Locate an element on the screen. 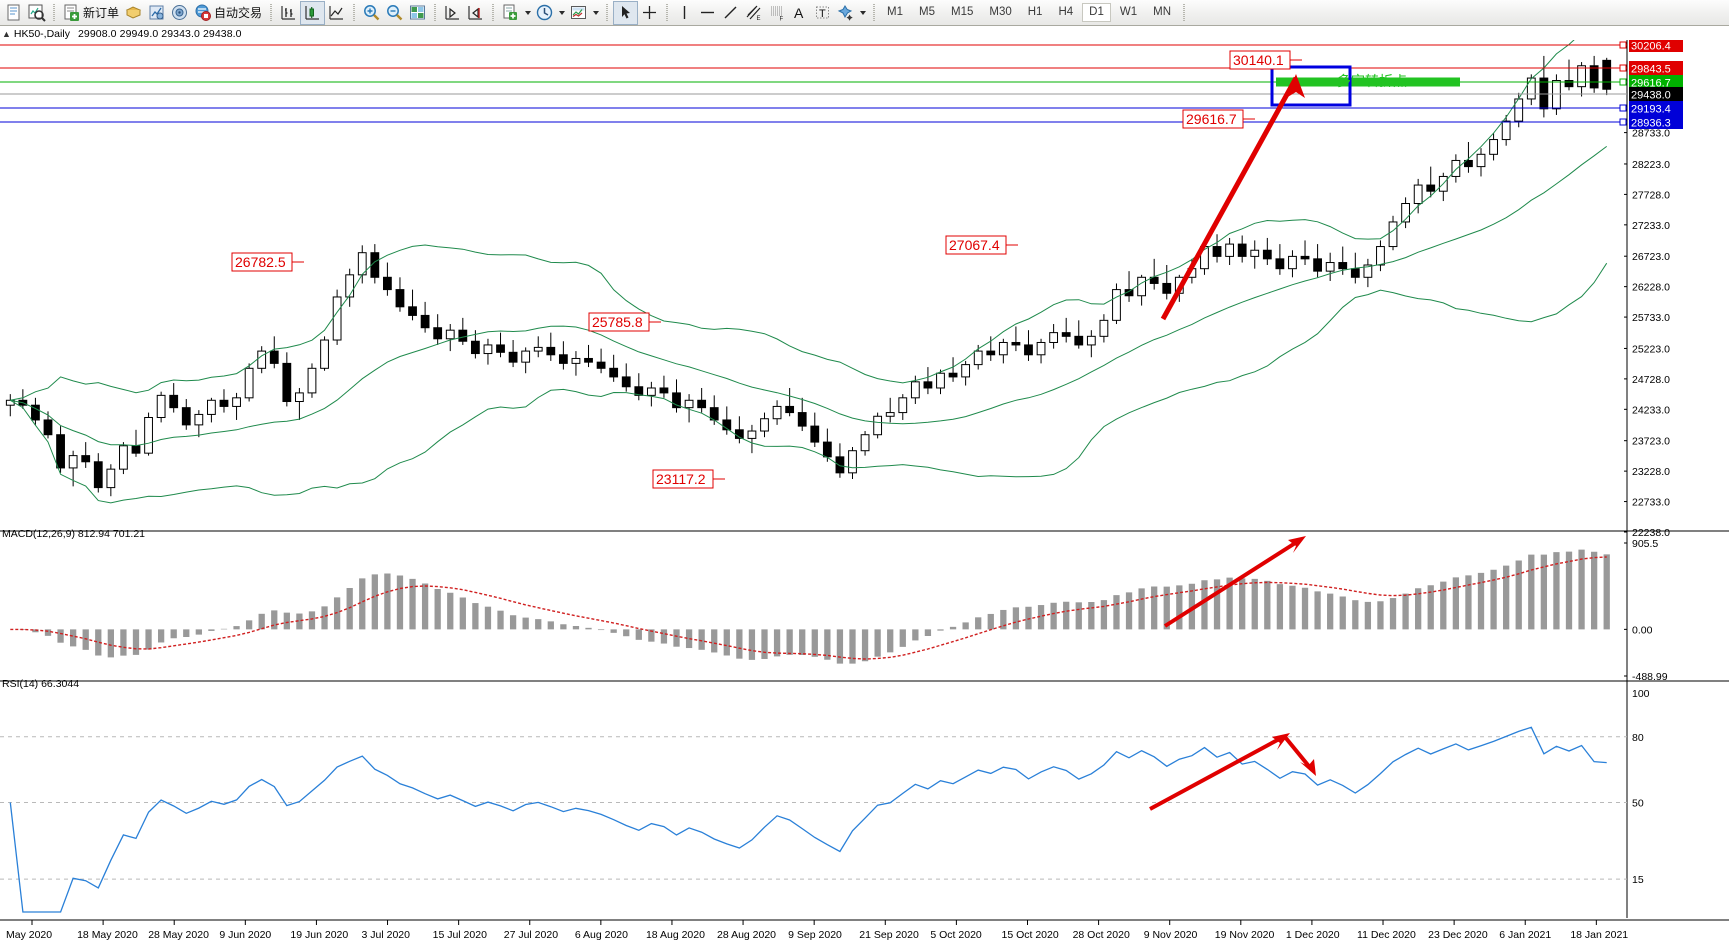 The width and height of the screenshot is (1729, 944). candlestick-chart-icon is located at coordinates (313, 12).